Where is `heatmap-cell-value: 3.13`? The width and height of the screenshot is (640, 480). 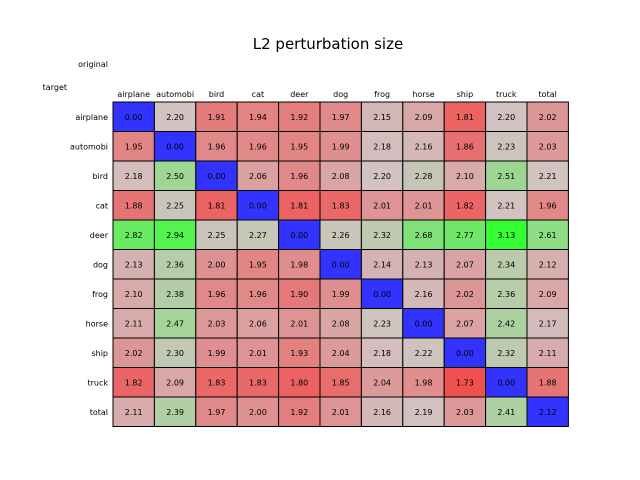
heatmap-cell-value: 3.13 is located at coordinates (506, 235).